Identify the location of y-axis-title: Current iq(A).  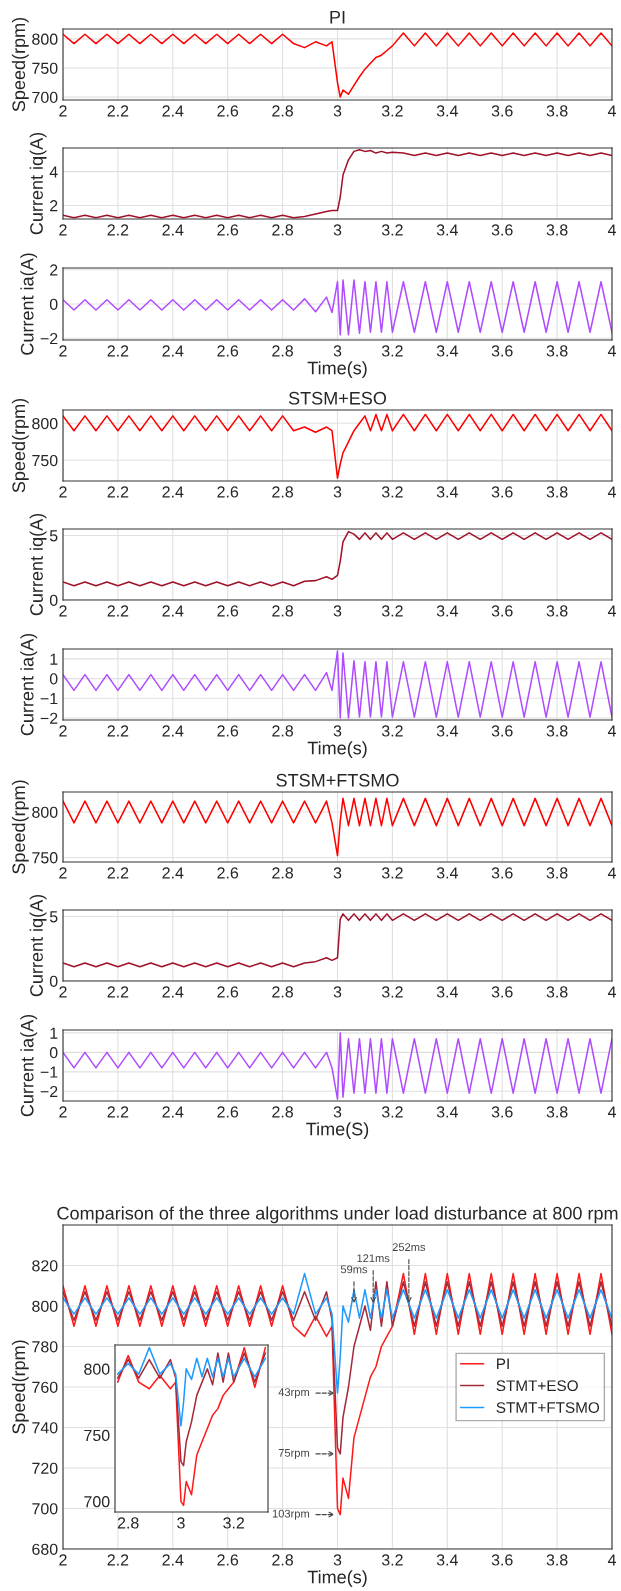
(38, 183).